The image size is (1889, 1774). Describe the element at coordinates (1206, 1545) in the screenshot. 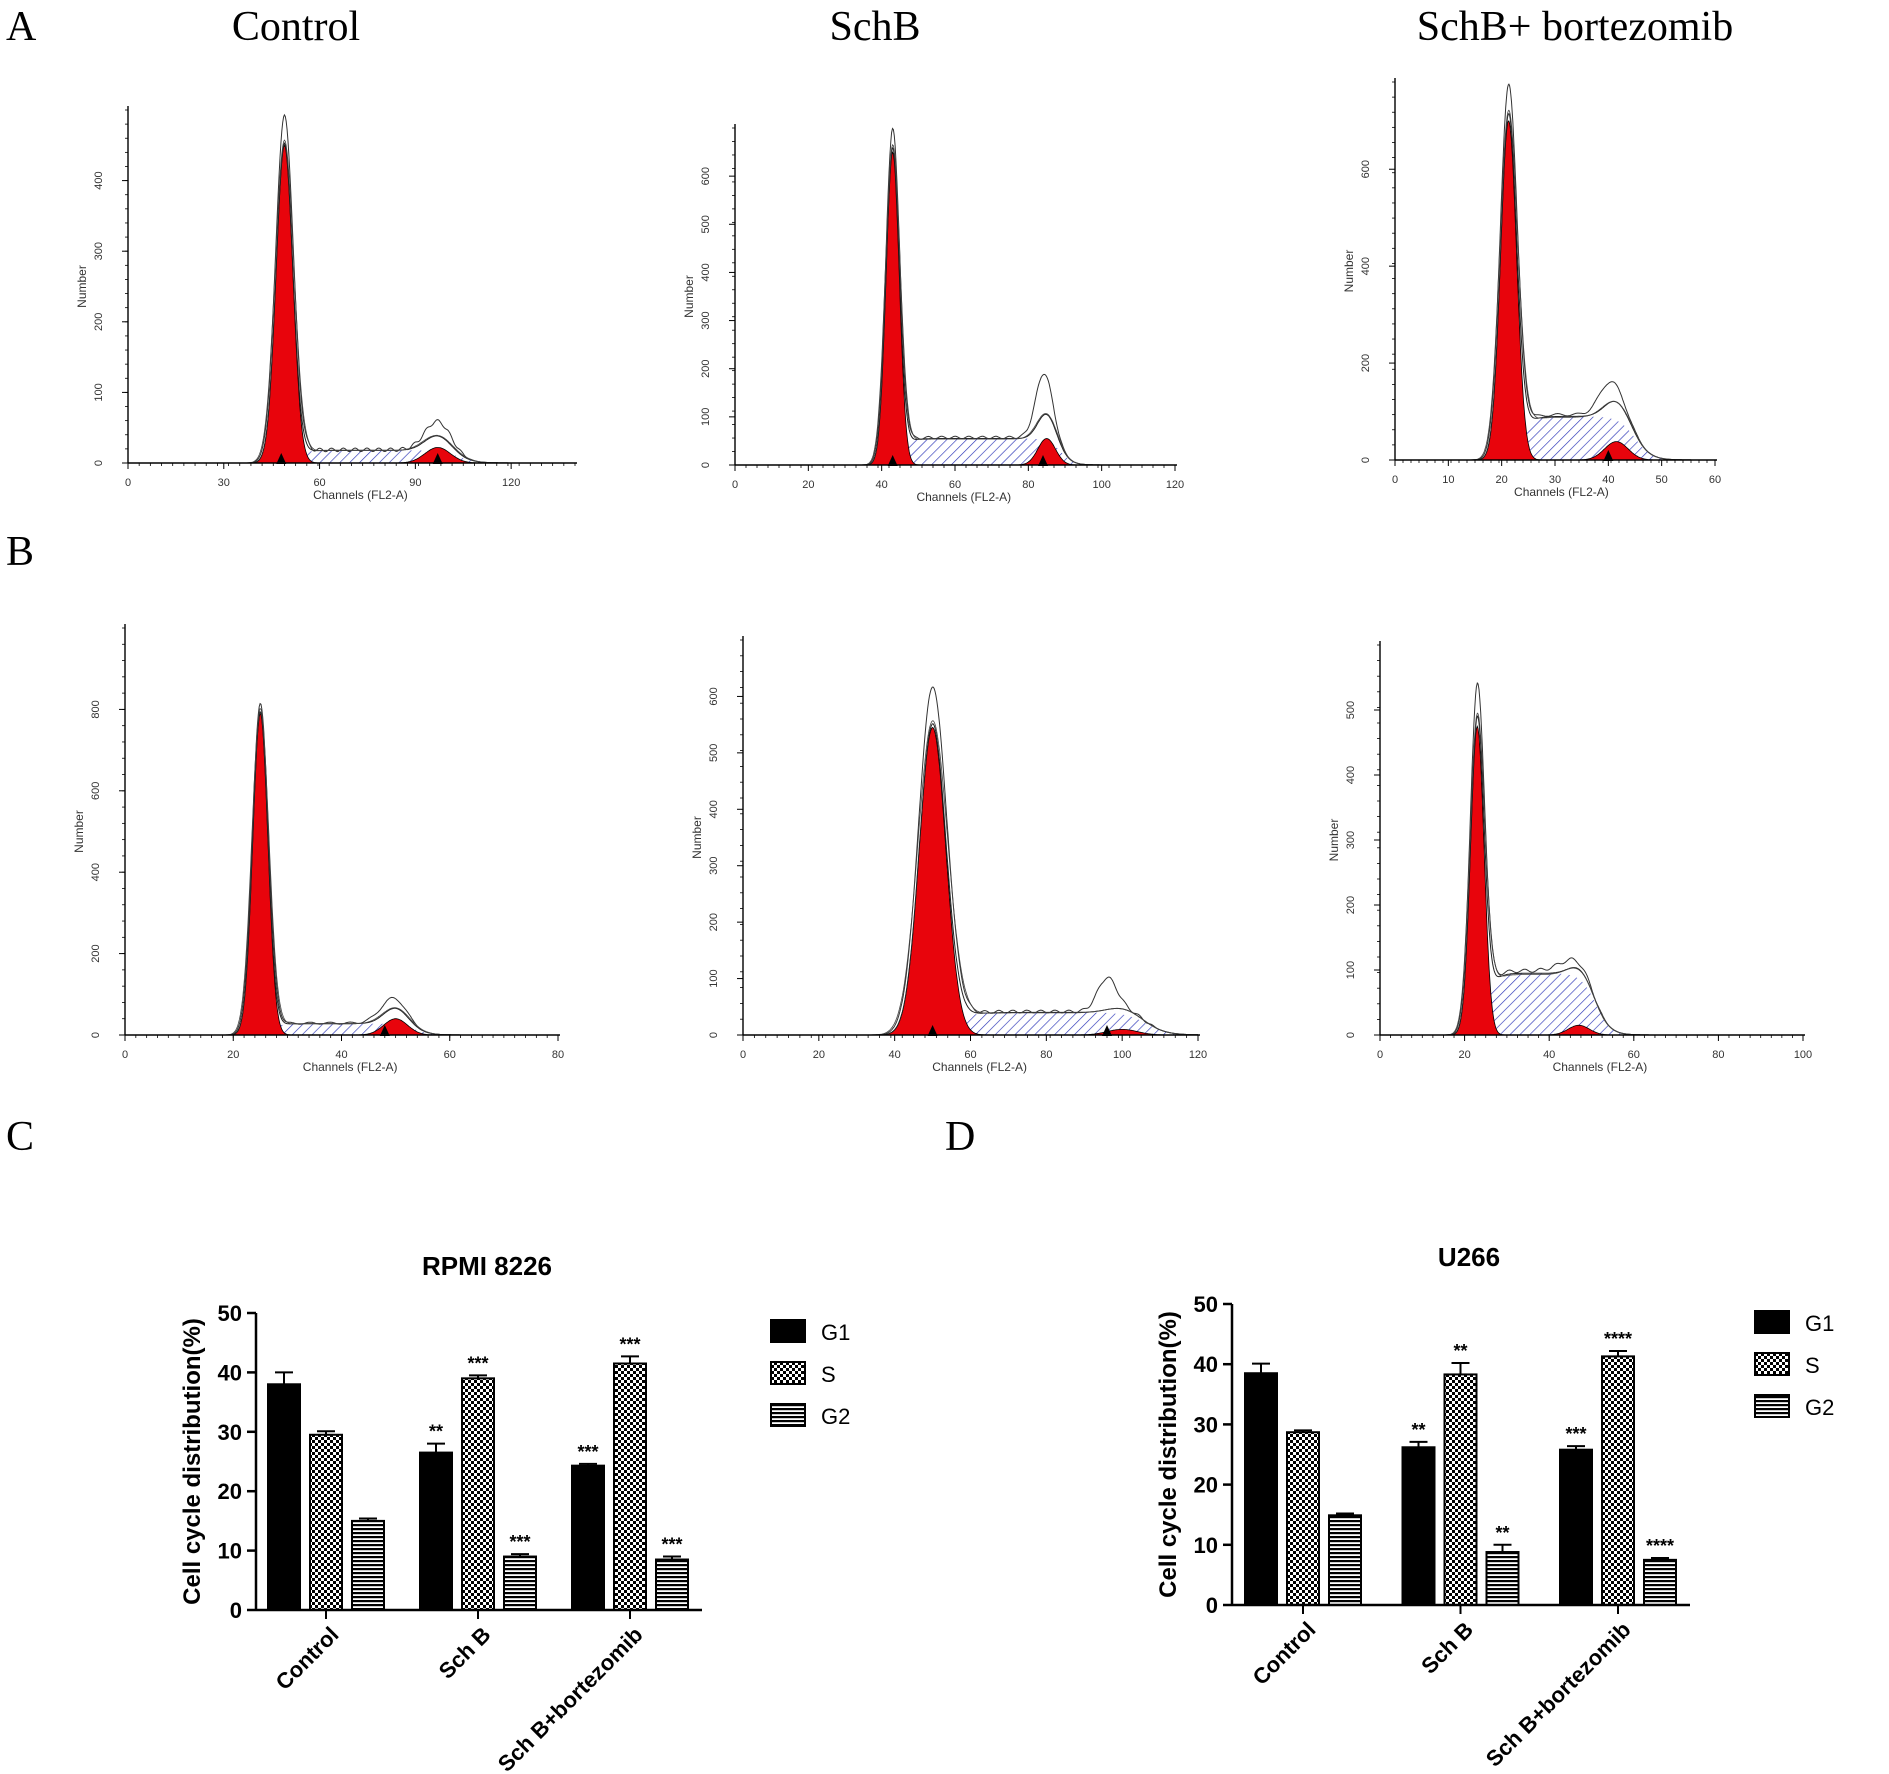

I see `y-tick-label: 10` at that location.